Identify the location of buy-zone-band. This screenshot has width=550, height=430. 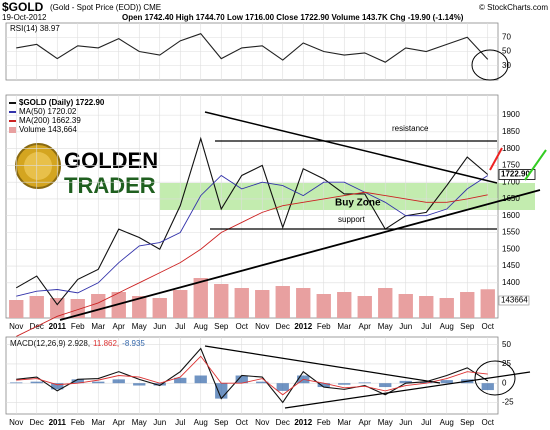
(347, 196).